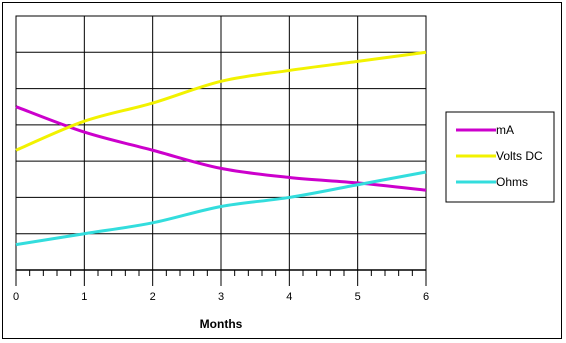 Image resolution: width=566 pixels, height=343 pixels. Describe the element at coordinates (426, 297) in the screenshot. I see `x-tick-label: 6` at that location.